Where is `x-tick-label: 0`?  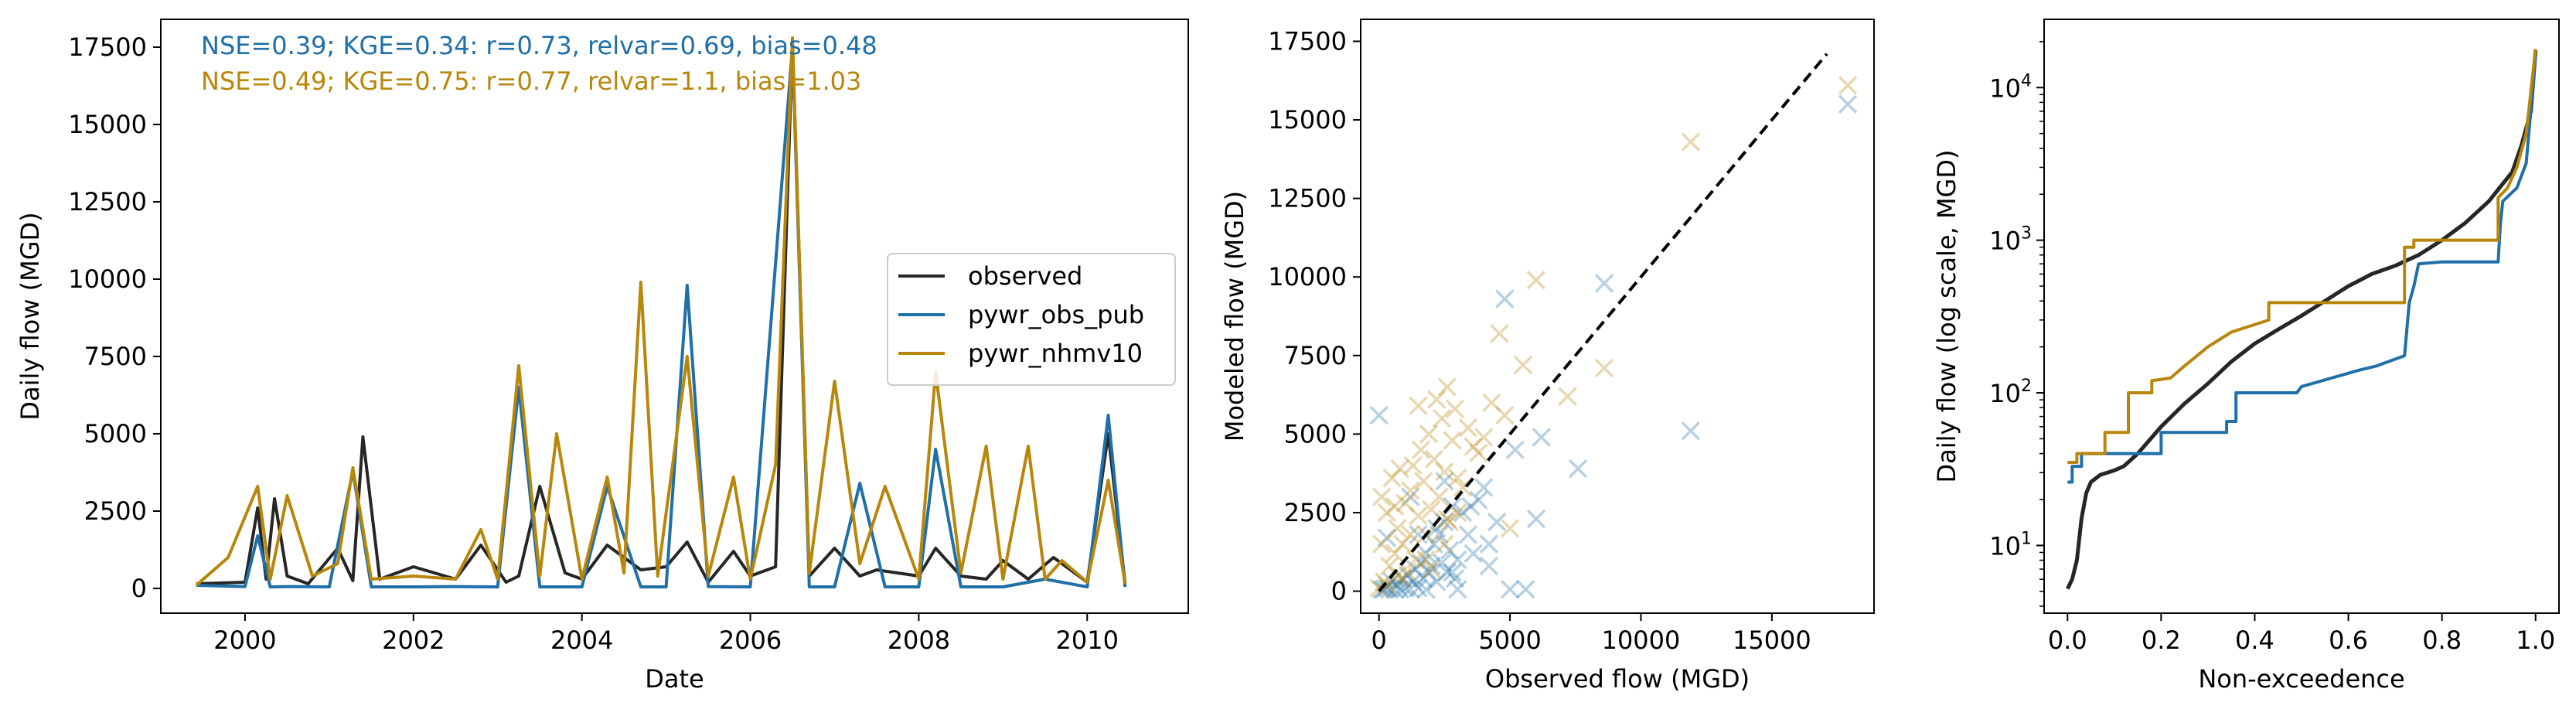
x-tick-label: 0 is located at coordinates (1379, 640).